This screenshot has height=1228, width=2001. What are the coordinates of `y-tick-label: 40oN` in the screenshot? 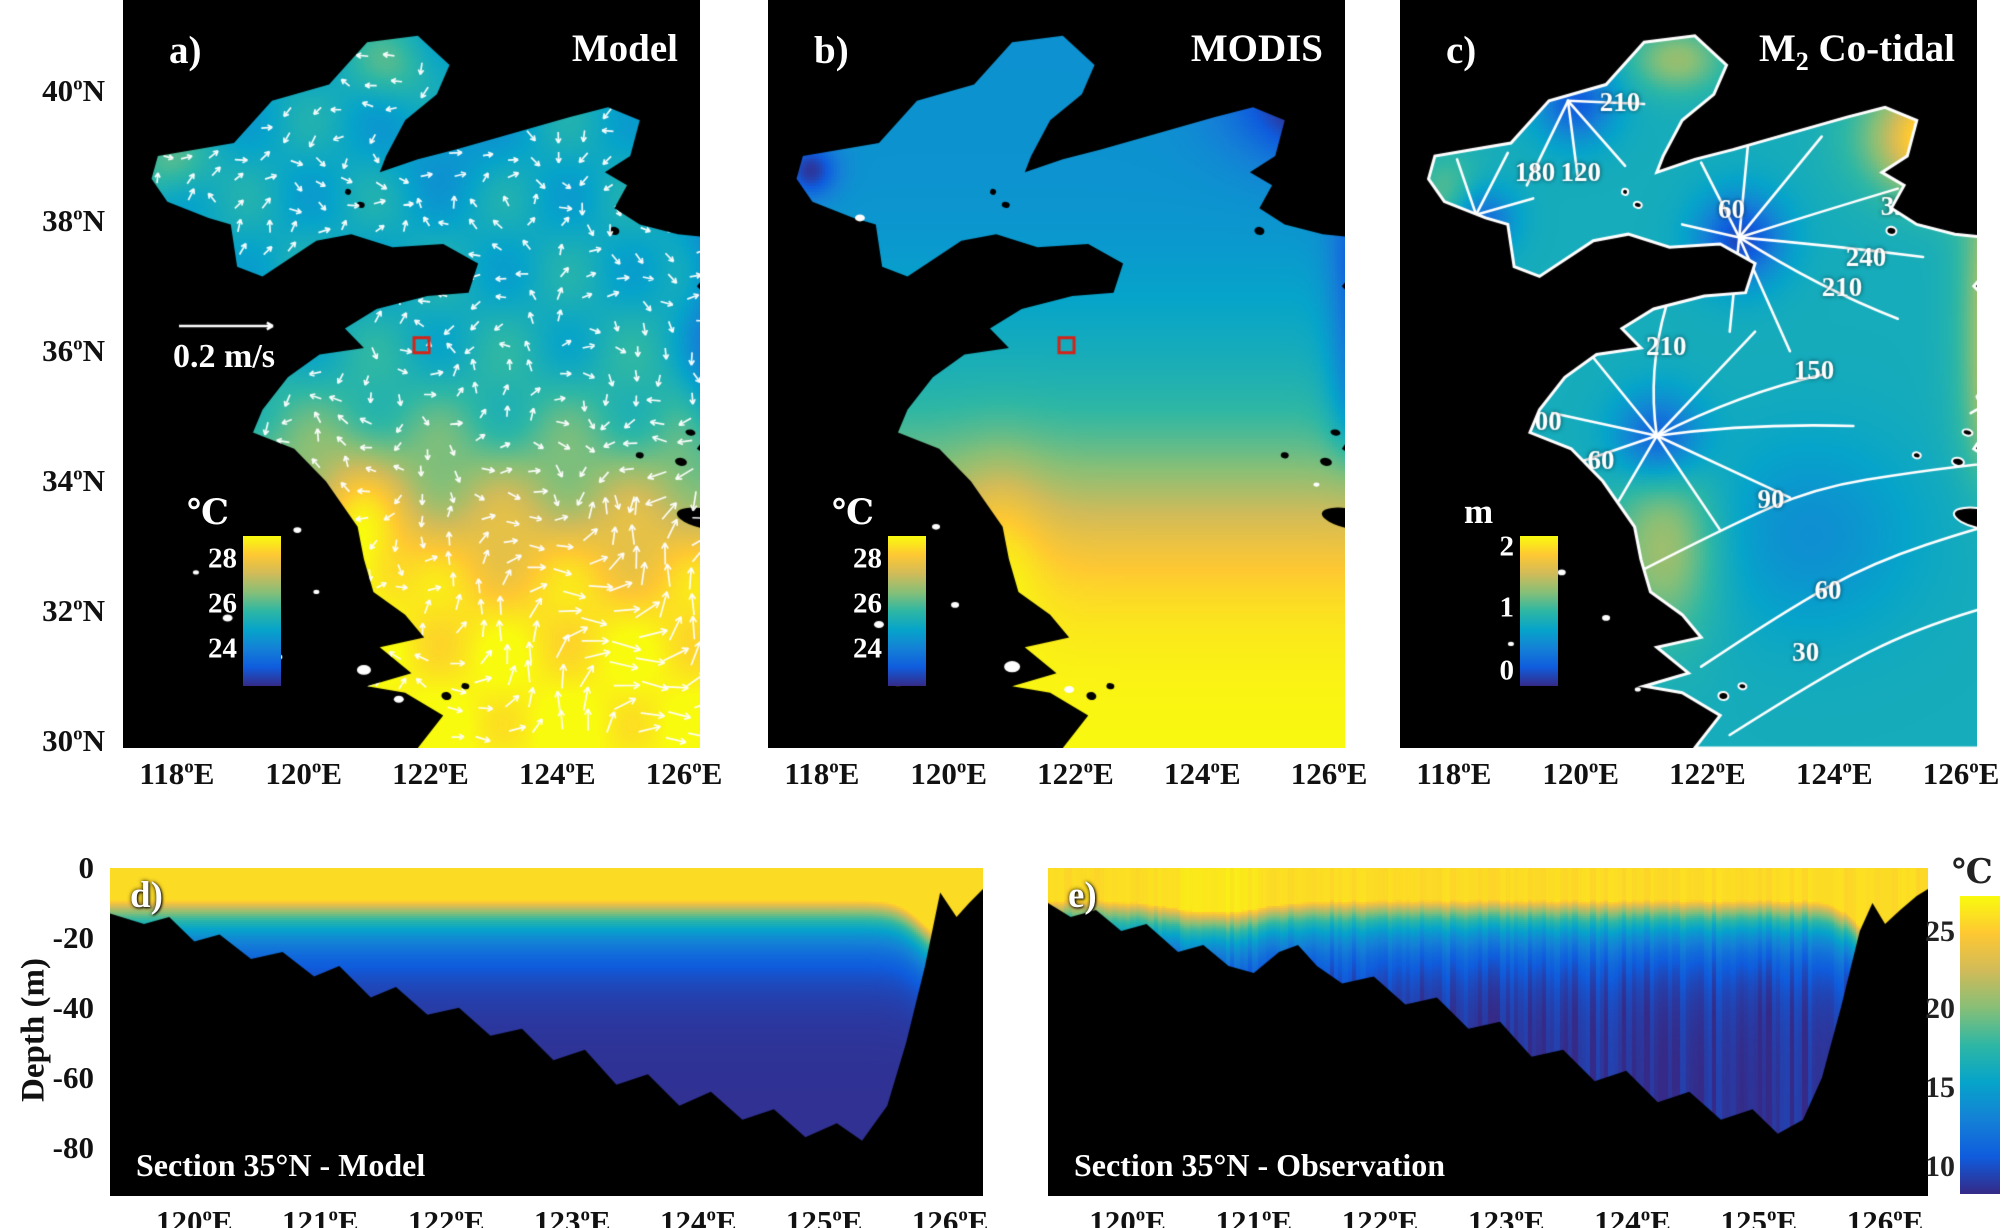 It's located at (73, 91).